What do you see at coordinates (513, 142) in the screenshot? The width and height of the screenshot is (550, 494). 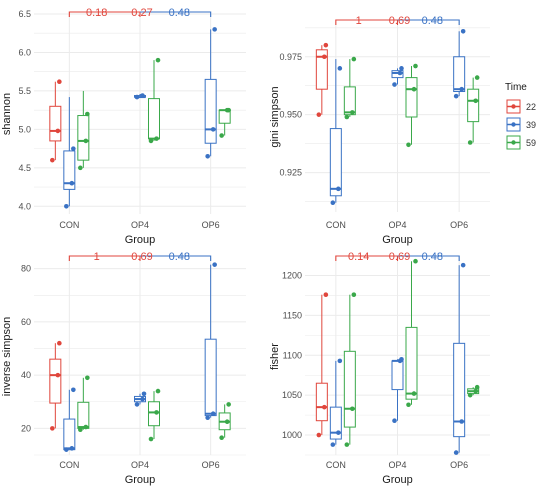 I see `legend-key-point` at bounding box center [513, 142].